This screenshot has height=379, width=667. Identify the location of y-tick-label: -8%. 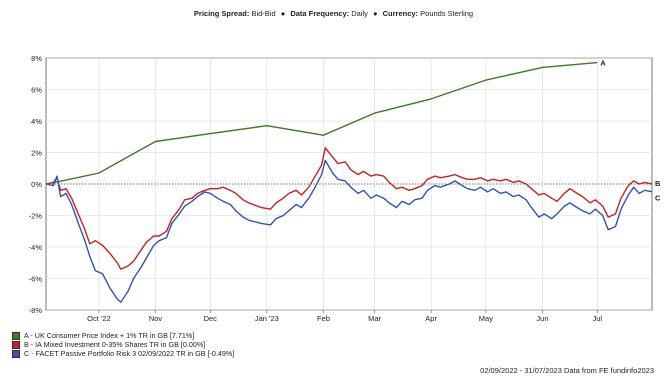
(36, 310).